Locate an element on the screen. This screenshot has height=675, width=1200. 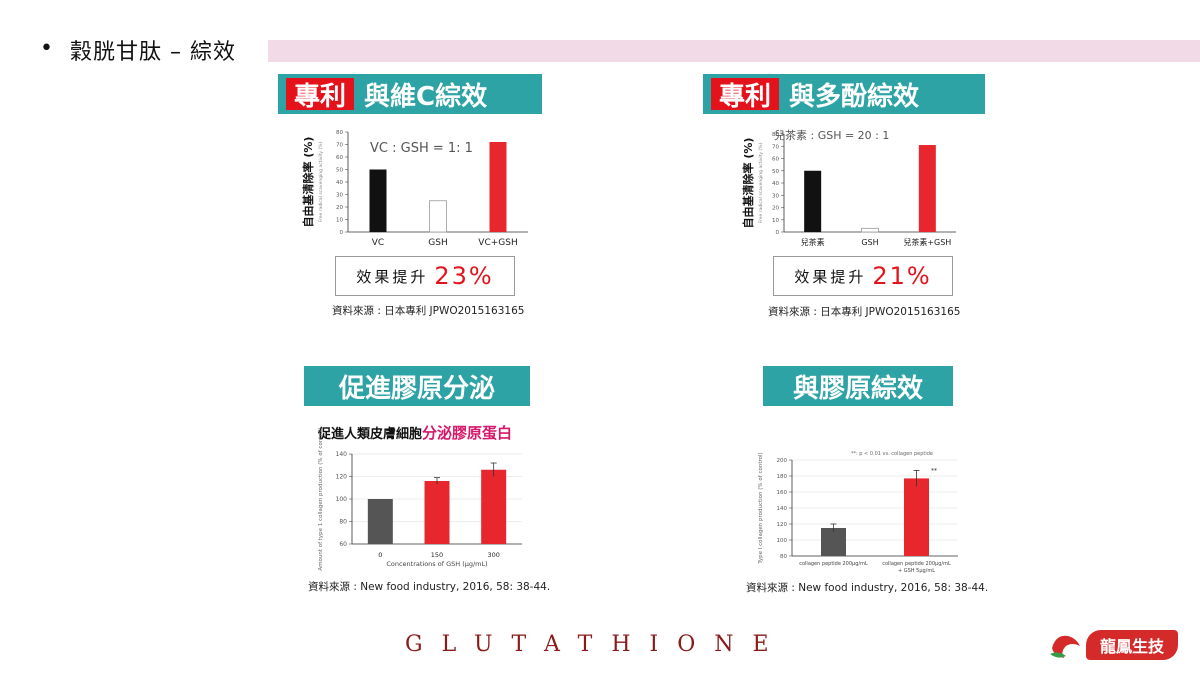
panel2-banner-text: 與多酚綜效 is located at coordinates (854, 96).